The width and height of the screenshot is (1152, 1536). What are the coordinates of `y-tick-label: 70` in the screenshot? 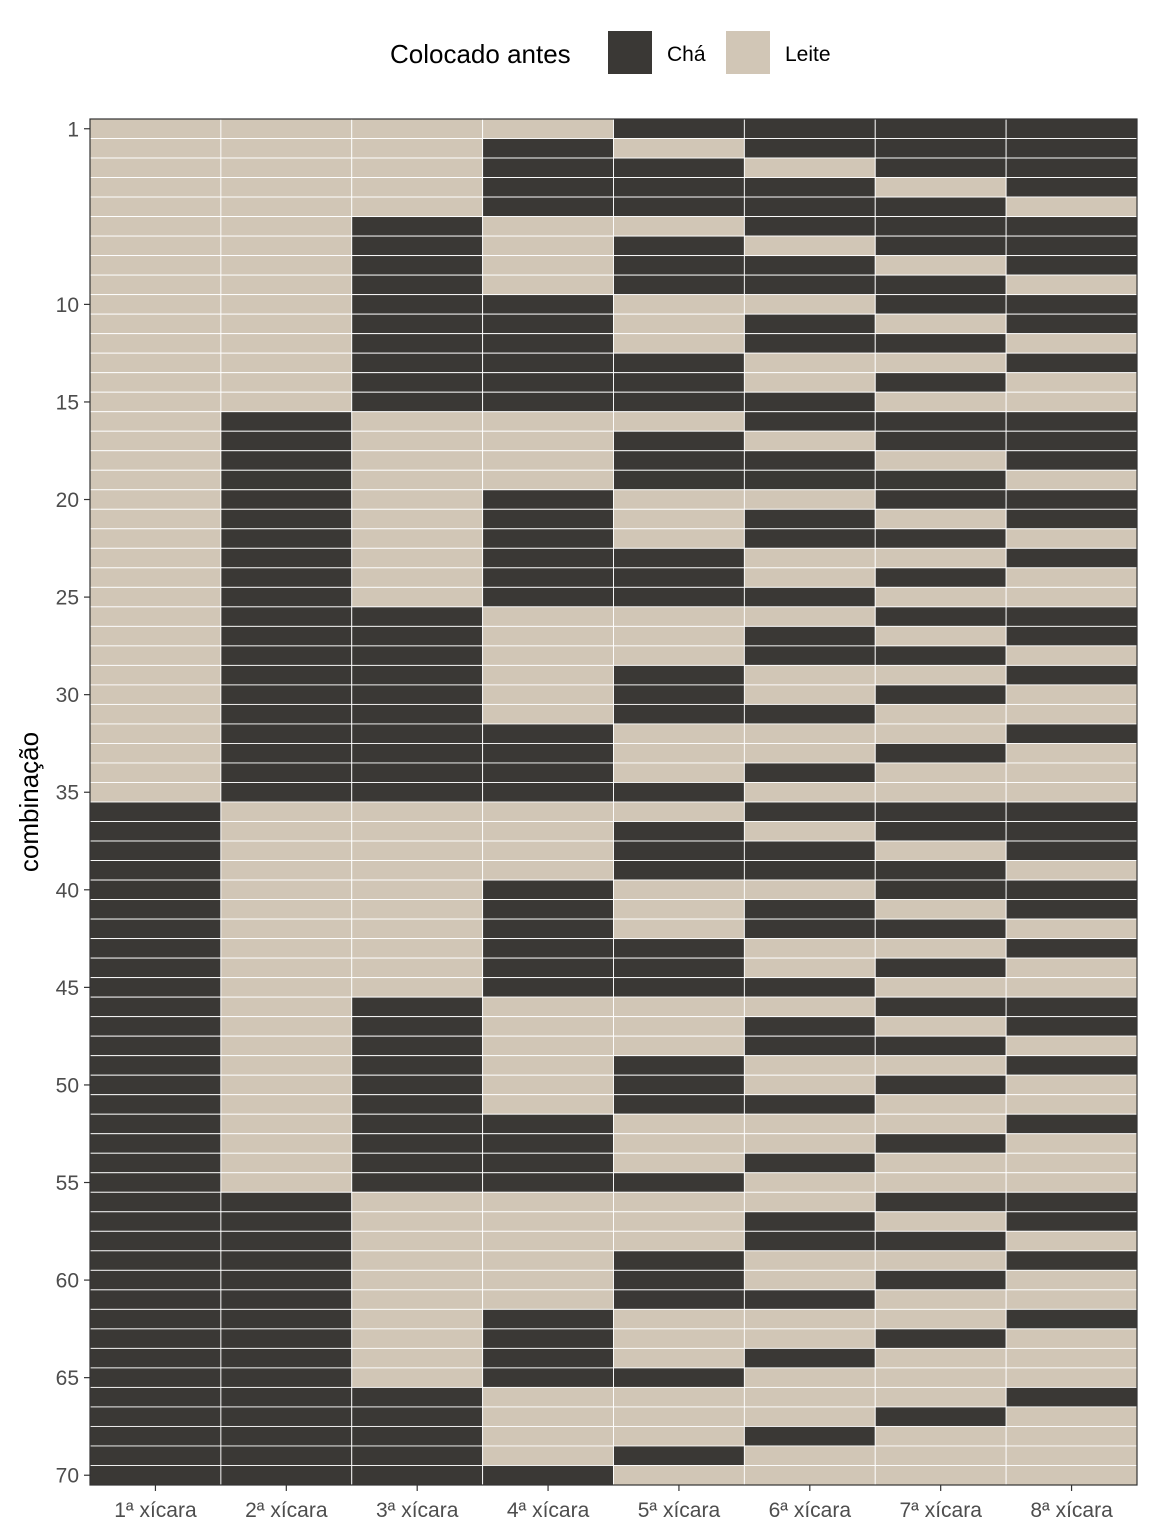 It's located at (67, 1476).